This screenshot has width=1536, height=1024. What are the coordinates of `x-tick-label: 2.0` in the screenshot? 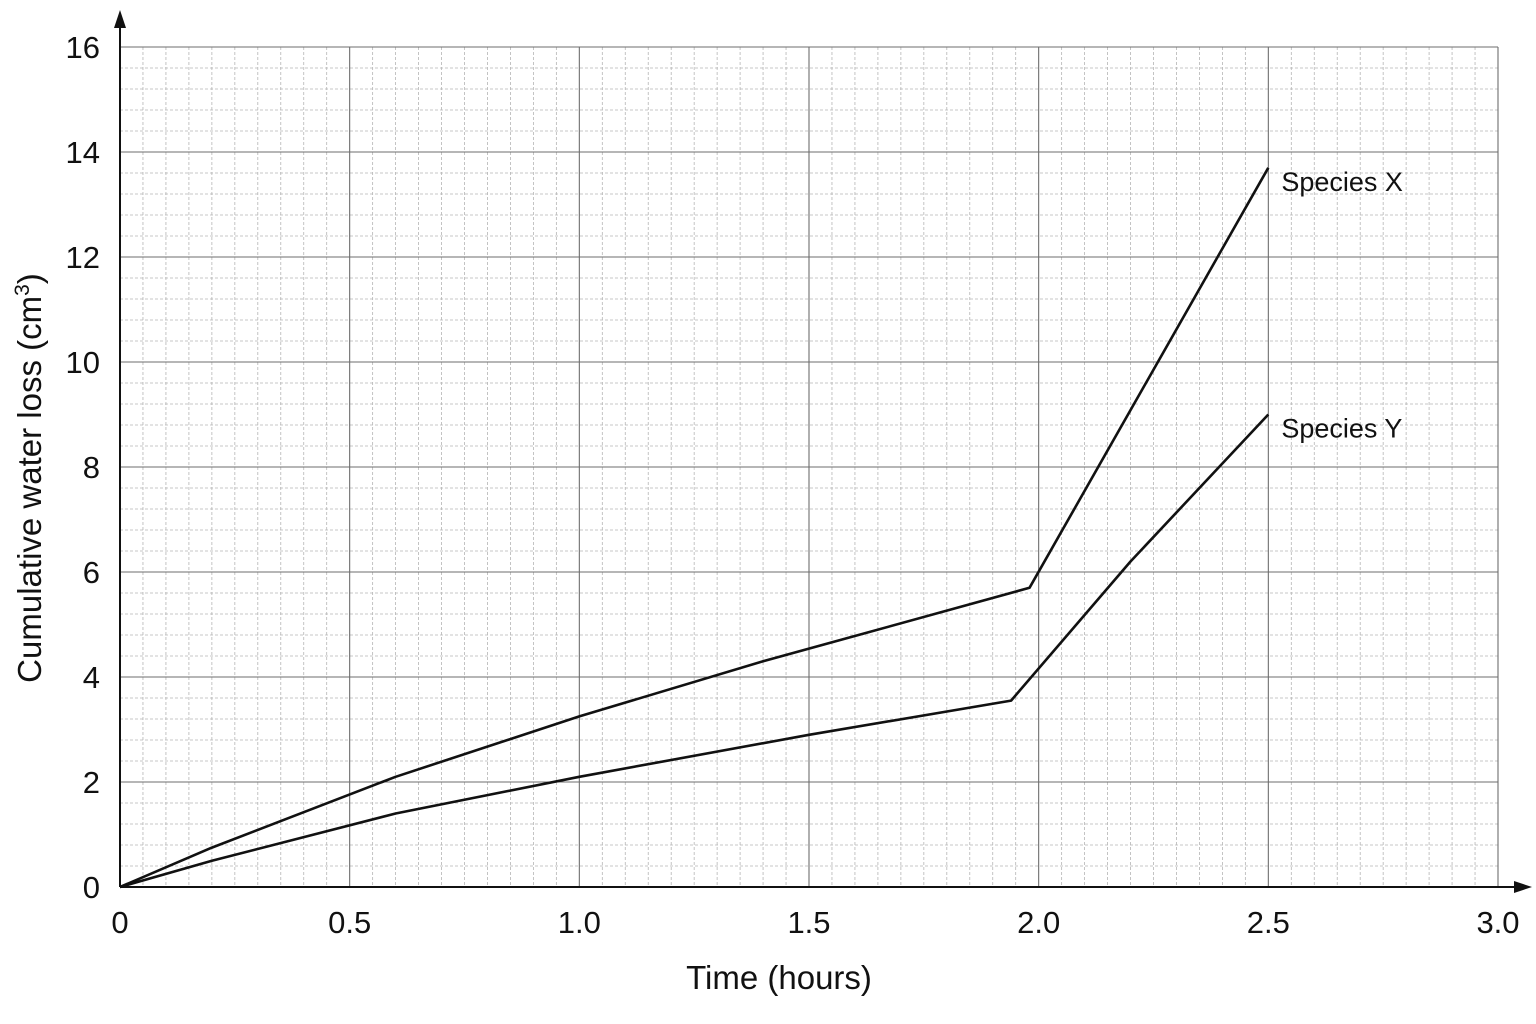 It's located at (1038, 922).